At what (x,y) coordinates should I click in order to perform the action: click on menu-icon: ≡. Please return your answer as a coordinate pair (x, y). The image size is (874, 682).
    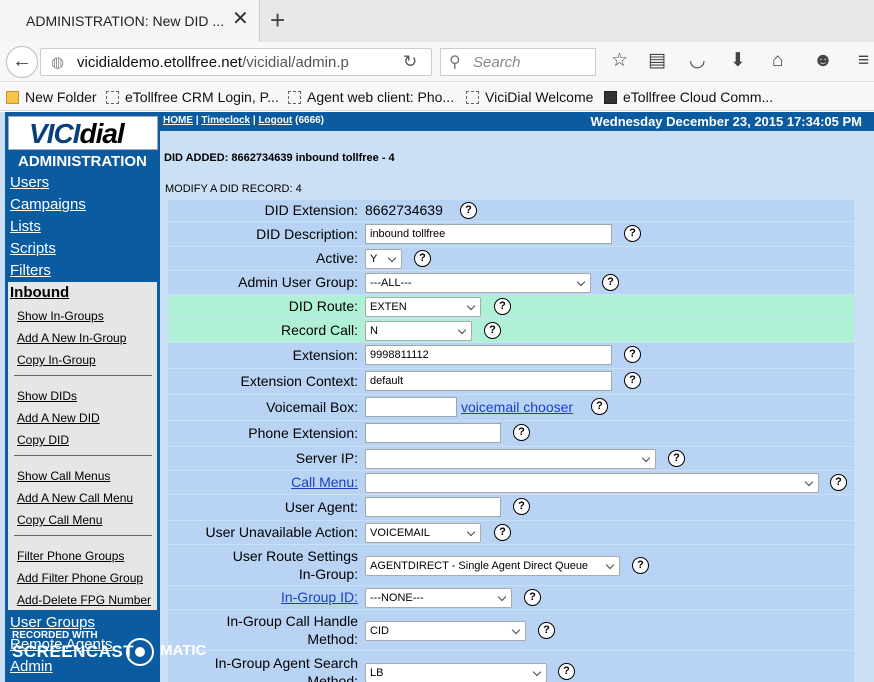
    Looking at the image, I should click on (864, 60).